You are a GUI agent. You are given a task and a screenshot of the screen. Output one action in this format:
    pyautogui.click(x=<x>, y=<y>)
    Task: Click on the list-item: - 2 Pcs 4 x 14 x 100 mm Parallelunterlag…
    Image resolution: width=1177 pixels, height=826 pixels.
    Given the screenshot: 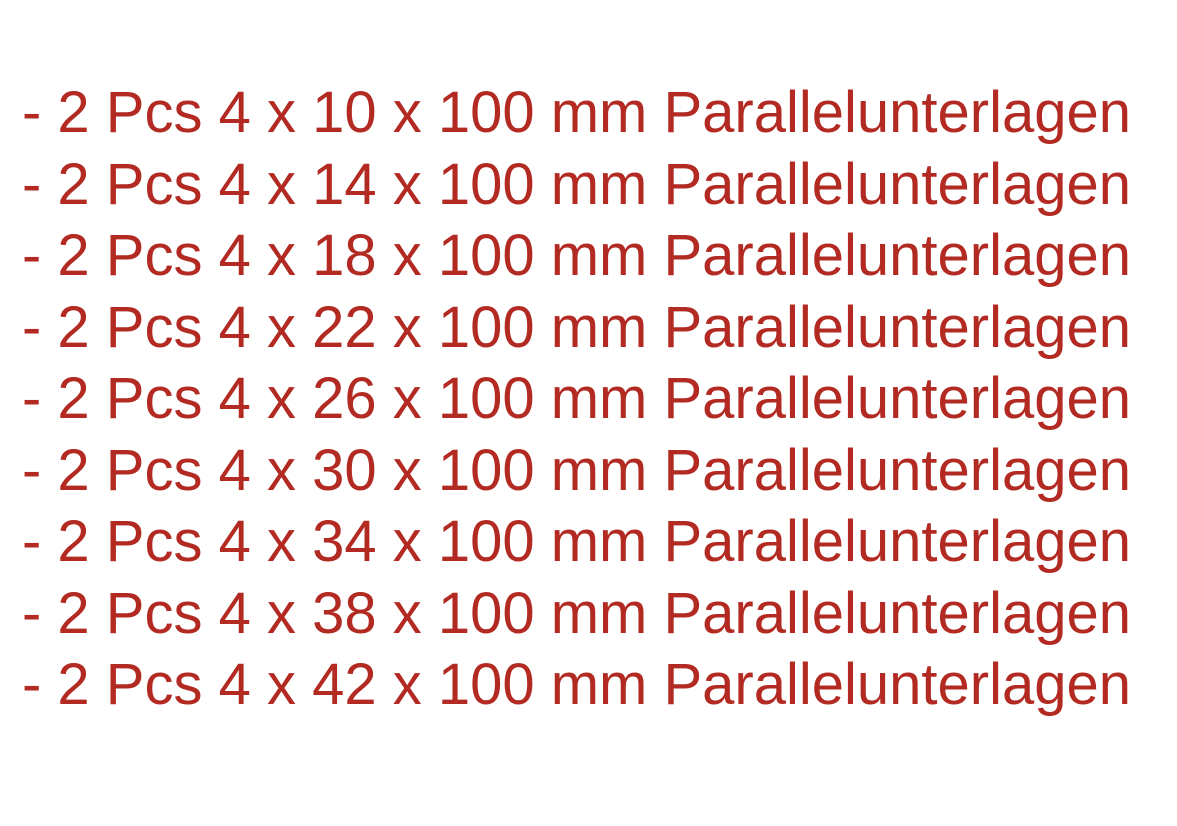 What is the action you would take?
    pyautogui.click(x=576, y=184)
    